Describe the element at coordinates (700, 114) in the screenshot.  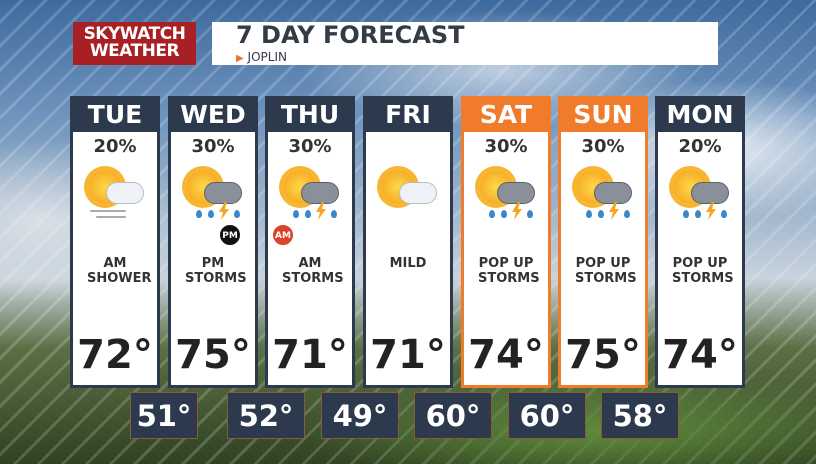
I see `day-label: MON` at that location.